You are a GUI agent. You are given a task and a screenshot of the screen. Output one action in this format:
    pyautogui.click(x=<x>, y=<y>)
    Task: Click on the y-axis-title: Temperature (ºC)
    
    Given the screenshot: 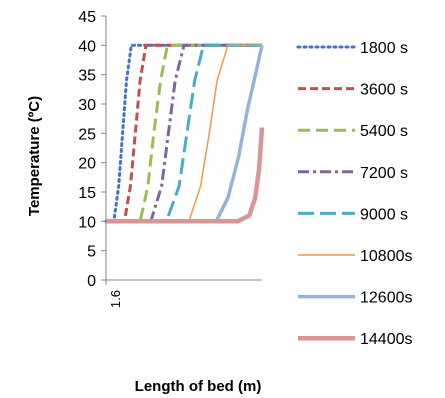 What is the action you would take?
    pyautogui.click(x=34, y=156)
    